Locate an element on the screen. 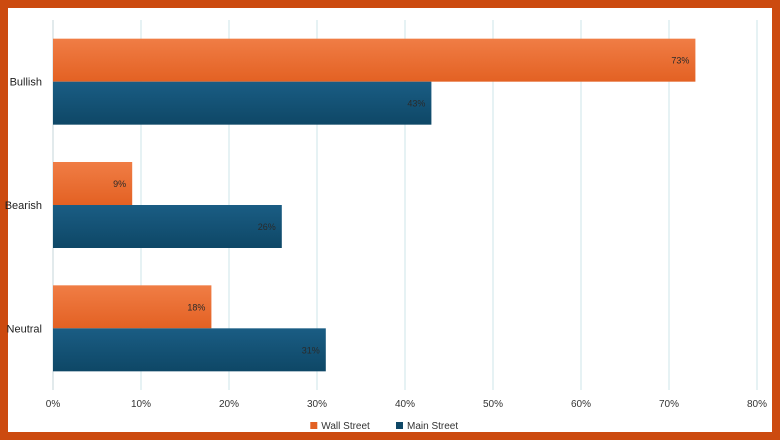 The image size is (780, 440). legend-item-main-street: Main Street is located at coordinates (427, 426).